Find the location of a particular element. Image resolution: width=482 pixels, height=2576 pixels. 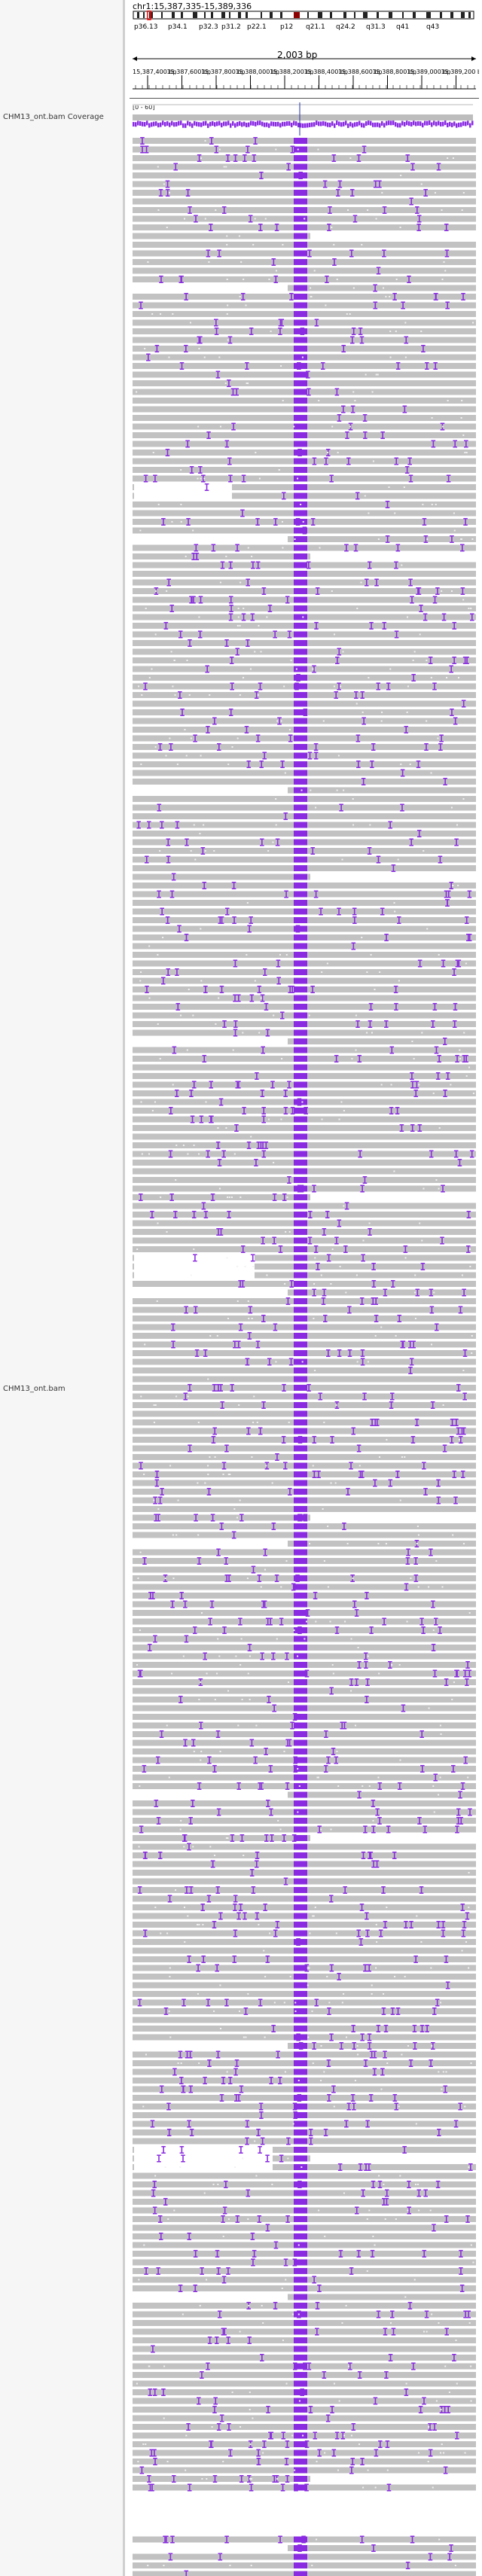

panel-divider is located at coordinates (124, 1288).